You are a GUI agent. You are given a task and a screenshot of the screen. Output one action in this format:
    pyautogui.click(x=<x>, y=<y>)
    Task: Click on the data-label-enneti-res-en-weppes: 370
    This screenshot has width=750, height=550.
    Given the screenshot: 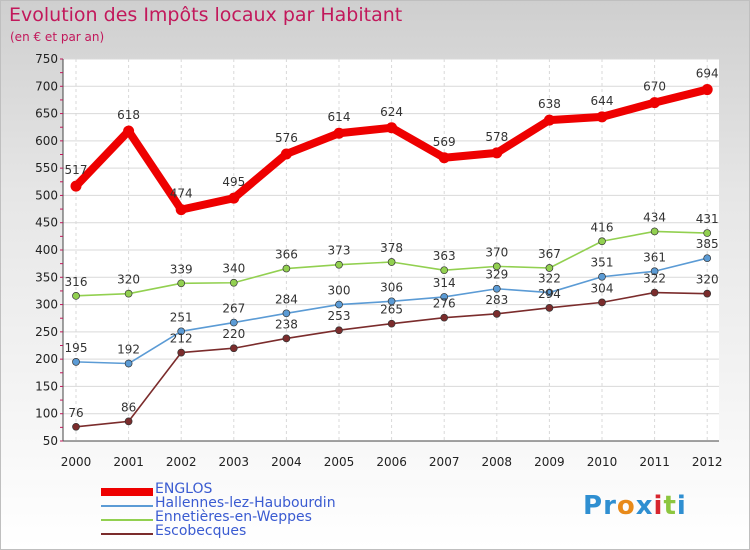 What is the action you would take?
    pyautogui.click(x=496, y=252)
    